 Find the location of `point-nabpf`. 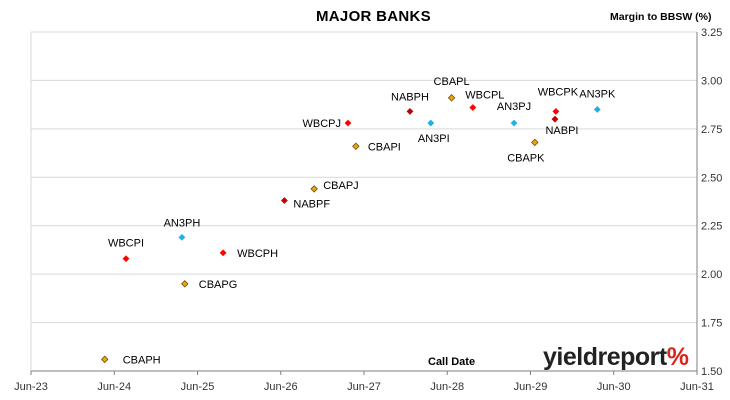

point-nabpf is located at coordinates (284, 201).